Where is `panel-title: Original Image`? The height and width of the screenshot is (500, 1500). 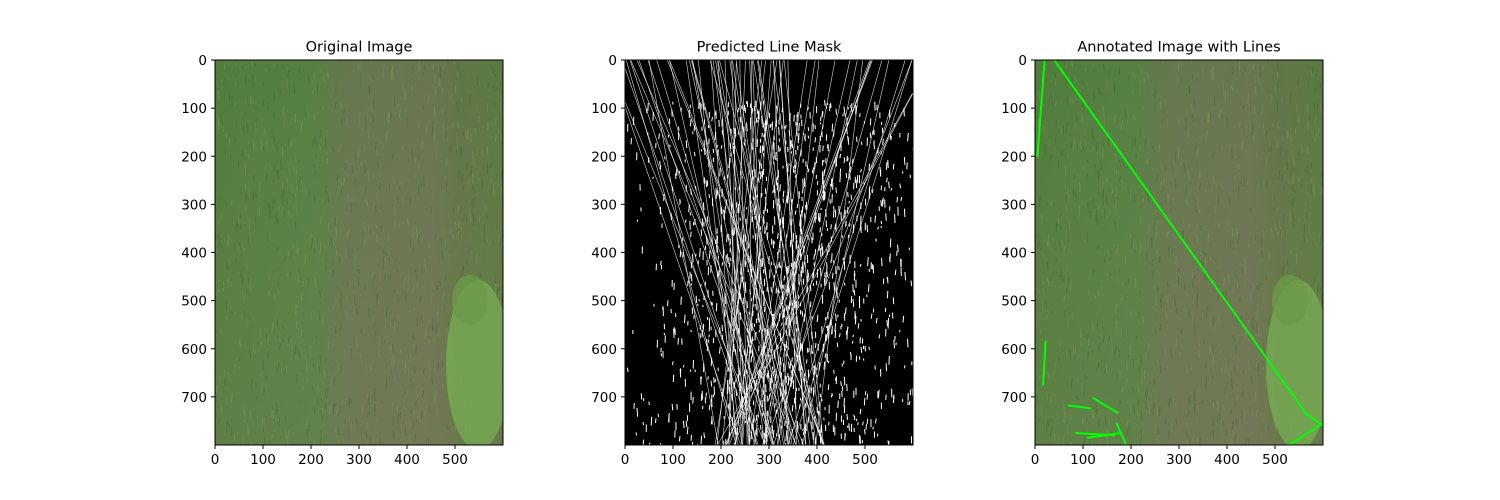
panel-title: Original Image is located at coordinates (359, 48).